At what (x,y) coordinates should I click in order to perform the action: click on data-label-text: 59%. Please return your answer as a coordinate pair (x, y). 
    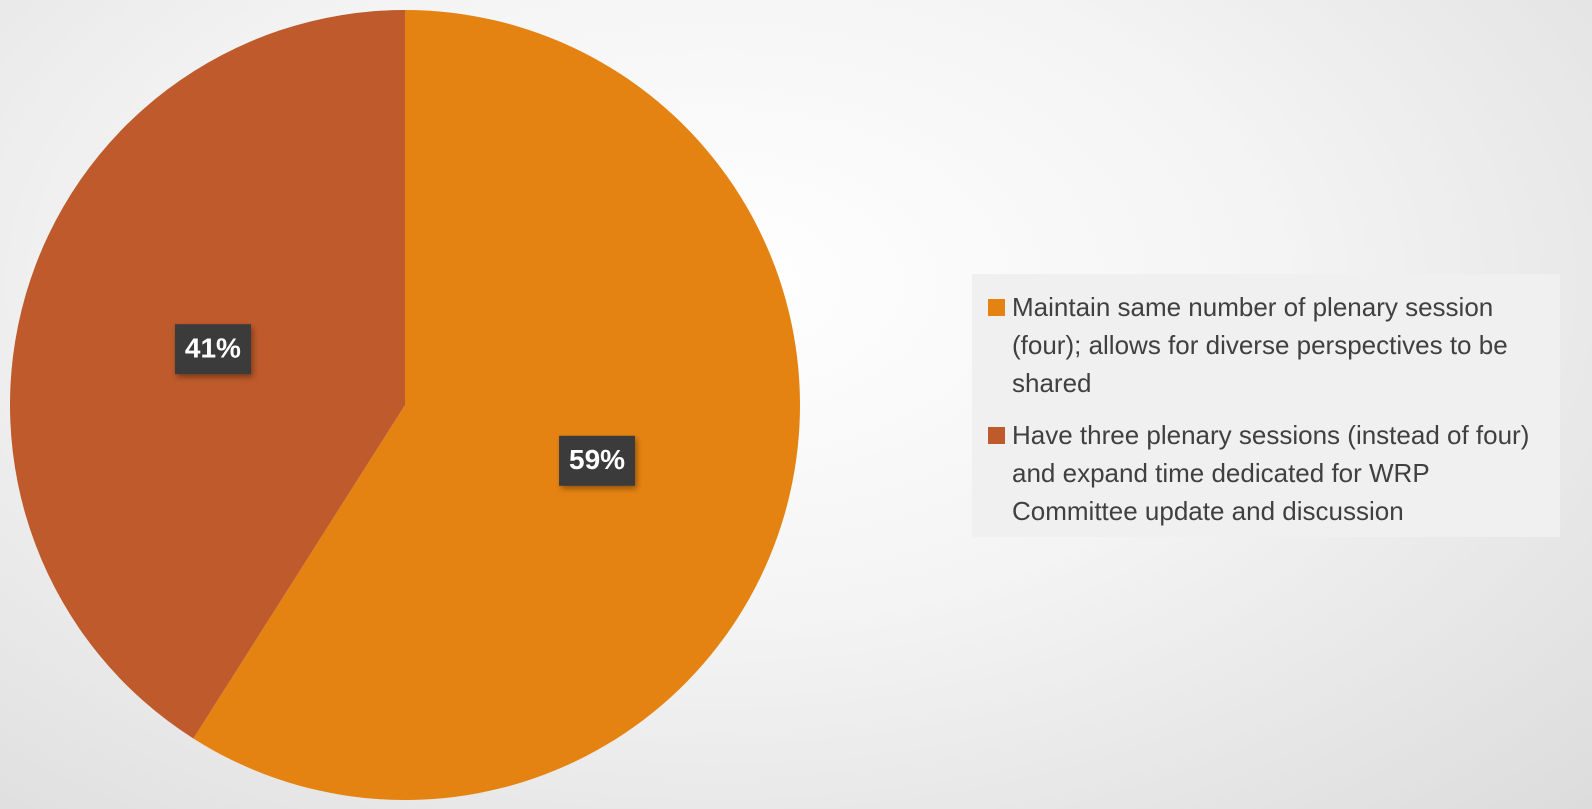
    Looking at the image, I should click on (597, 459).